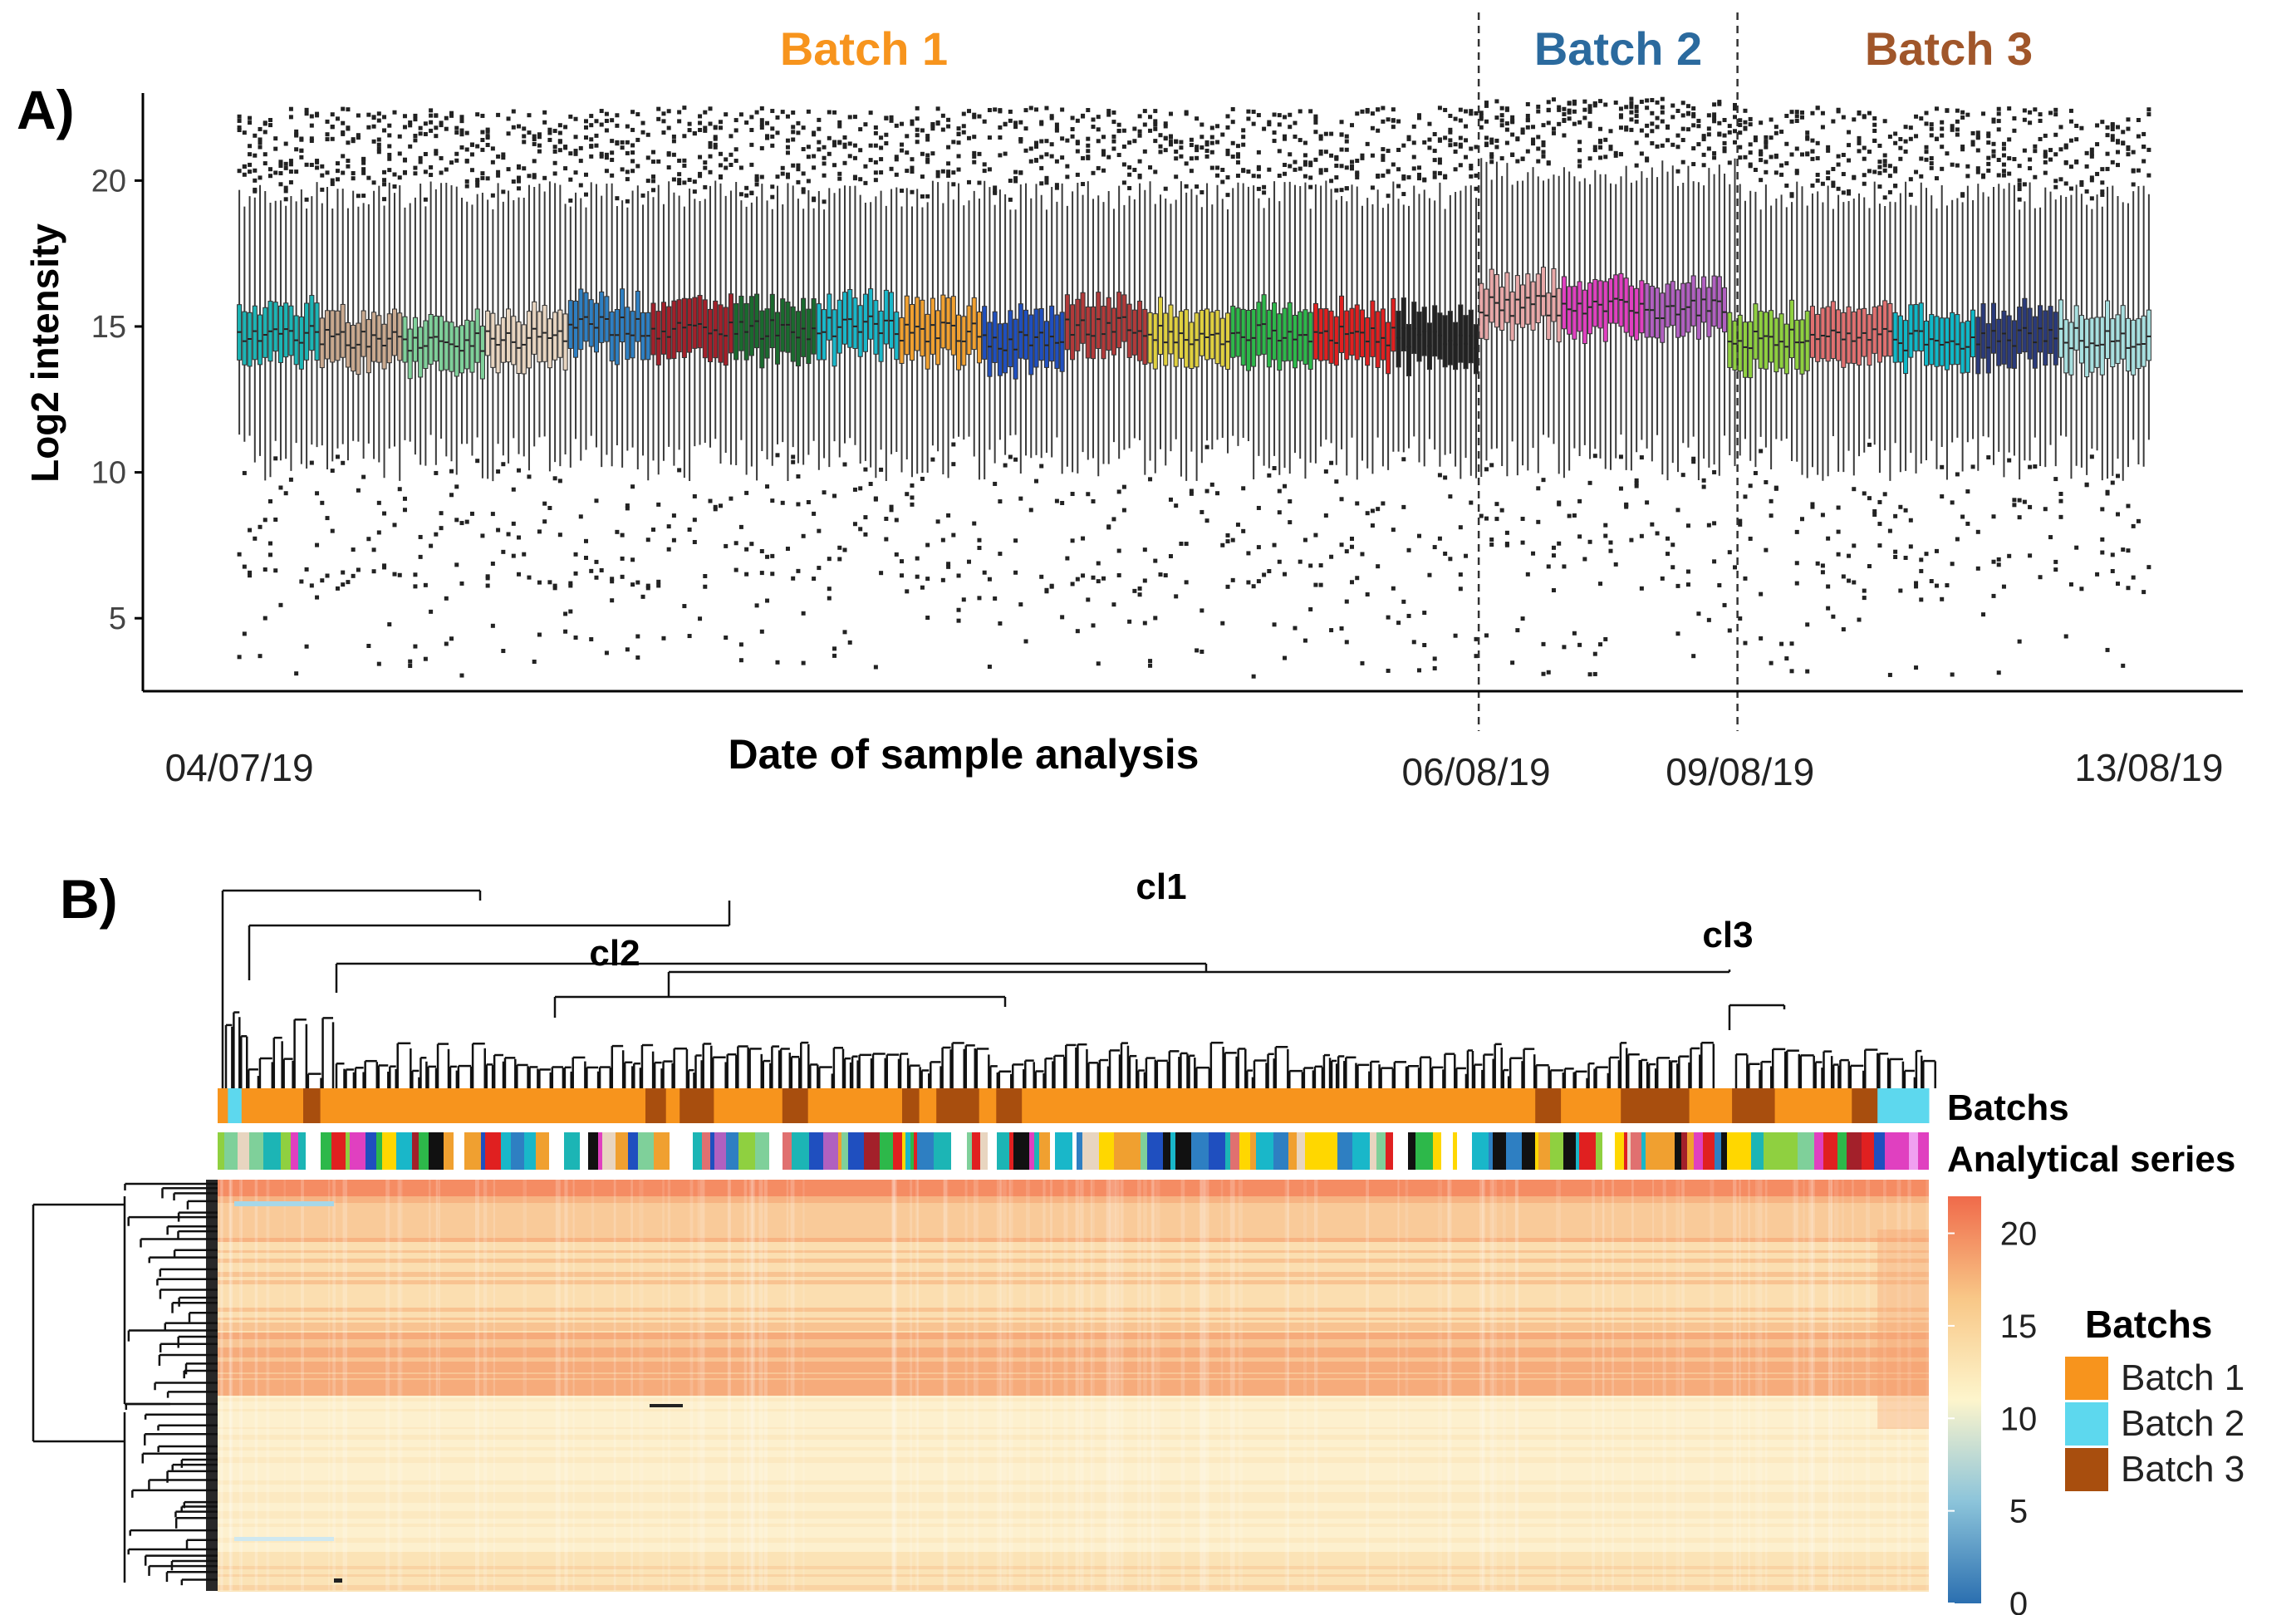 This screenshot has width=2296, height=1615. I want to click on batch-segment, so click(928, 1105).